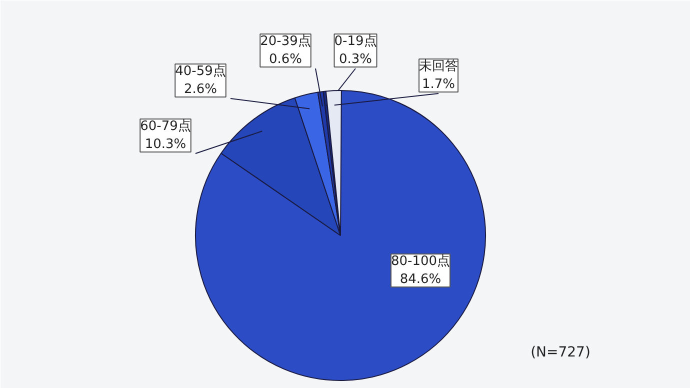  What do you see at coordinates (165, 144) in the screenshot?
I see `data-label: 10.3%` at bounding box center [165, 144].